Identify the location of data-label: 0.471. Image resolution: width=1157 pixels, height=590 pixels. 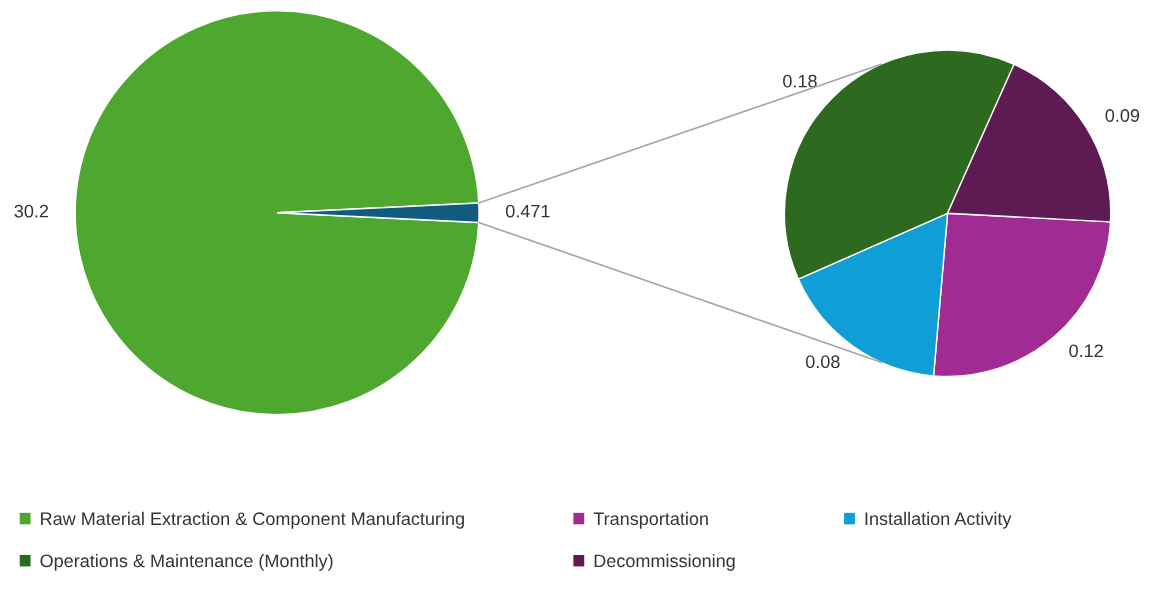
(527, 211).